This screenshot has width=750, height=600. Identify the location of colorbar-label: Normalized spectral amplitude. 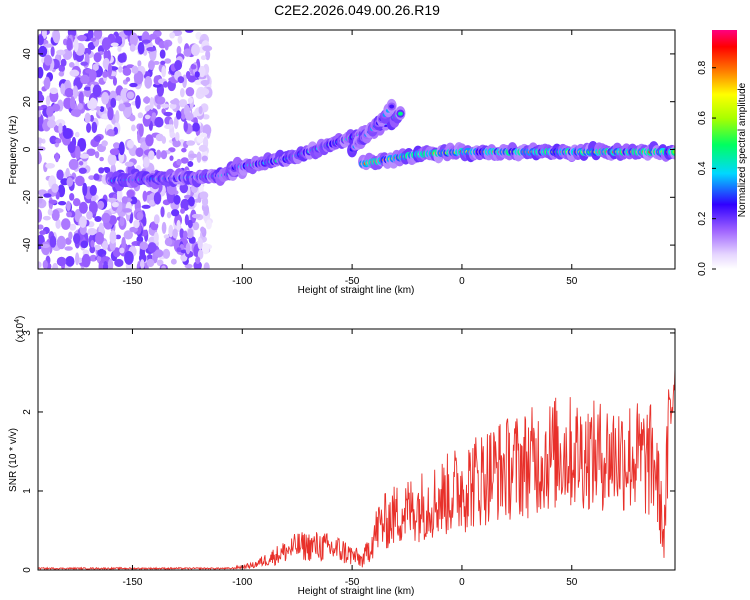
(742, 149).